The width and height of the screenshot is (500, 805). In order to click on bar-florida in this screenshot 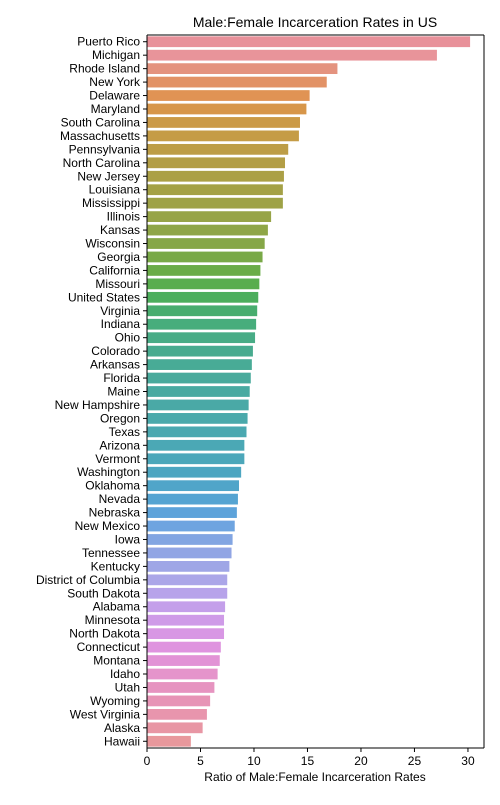, I will do `click(199, 378)`.